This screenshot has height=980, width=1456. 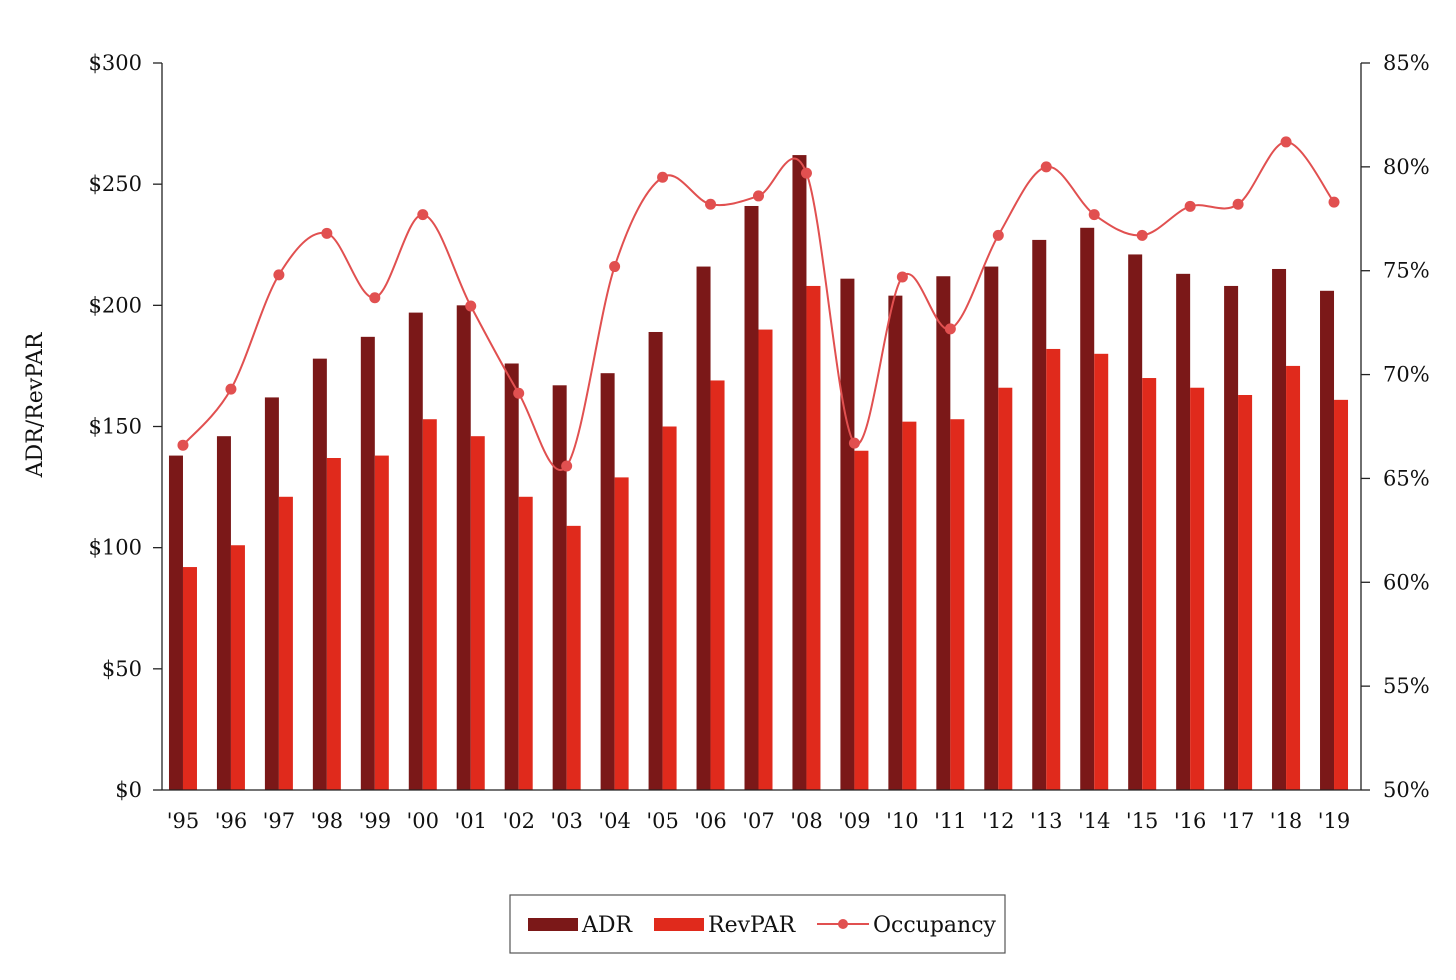 What do you see at coordinates (607, 925) in the screenshot?
I see `legend-label-adr: ADR` at bounding box center [607, 925].